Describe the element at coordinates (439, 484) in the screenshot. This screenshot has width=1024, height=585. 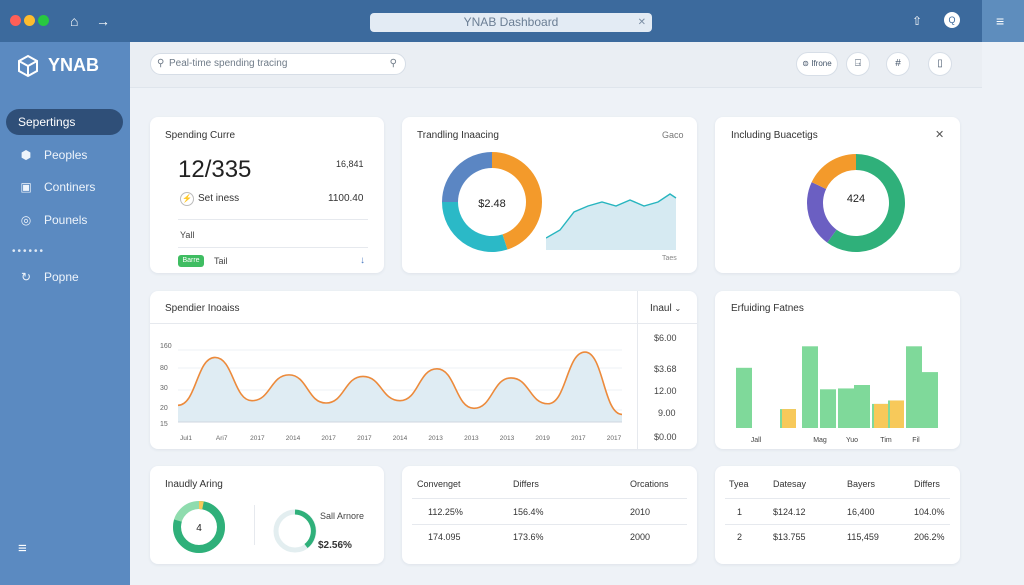
I see `table-header: Convenget` at that location.